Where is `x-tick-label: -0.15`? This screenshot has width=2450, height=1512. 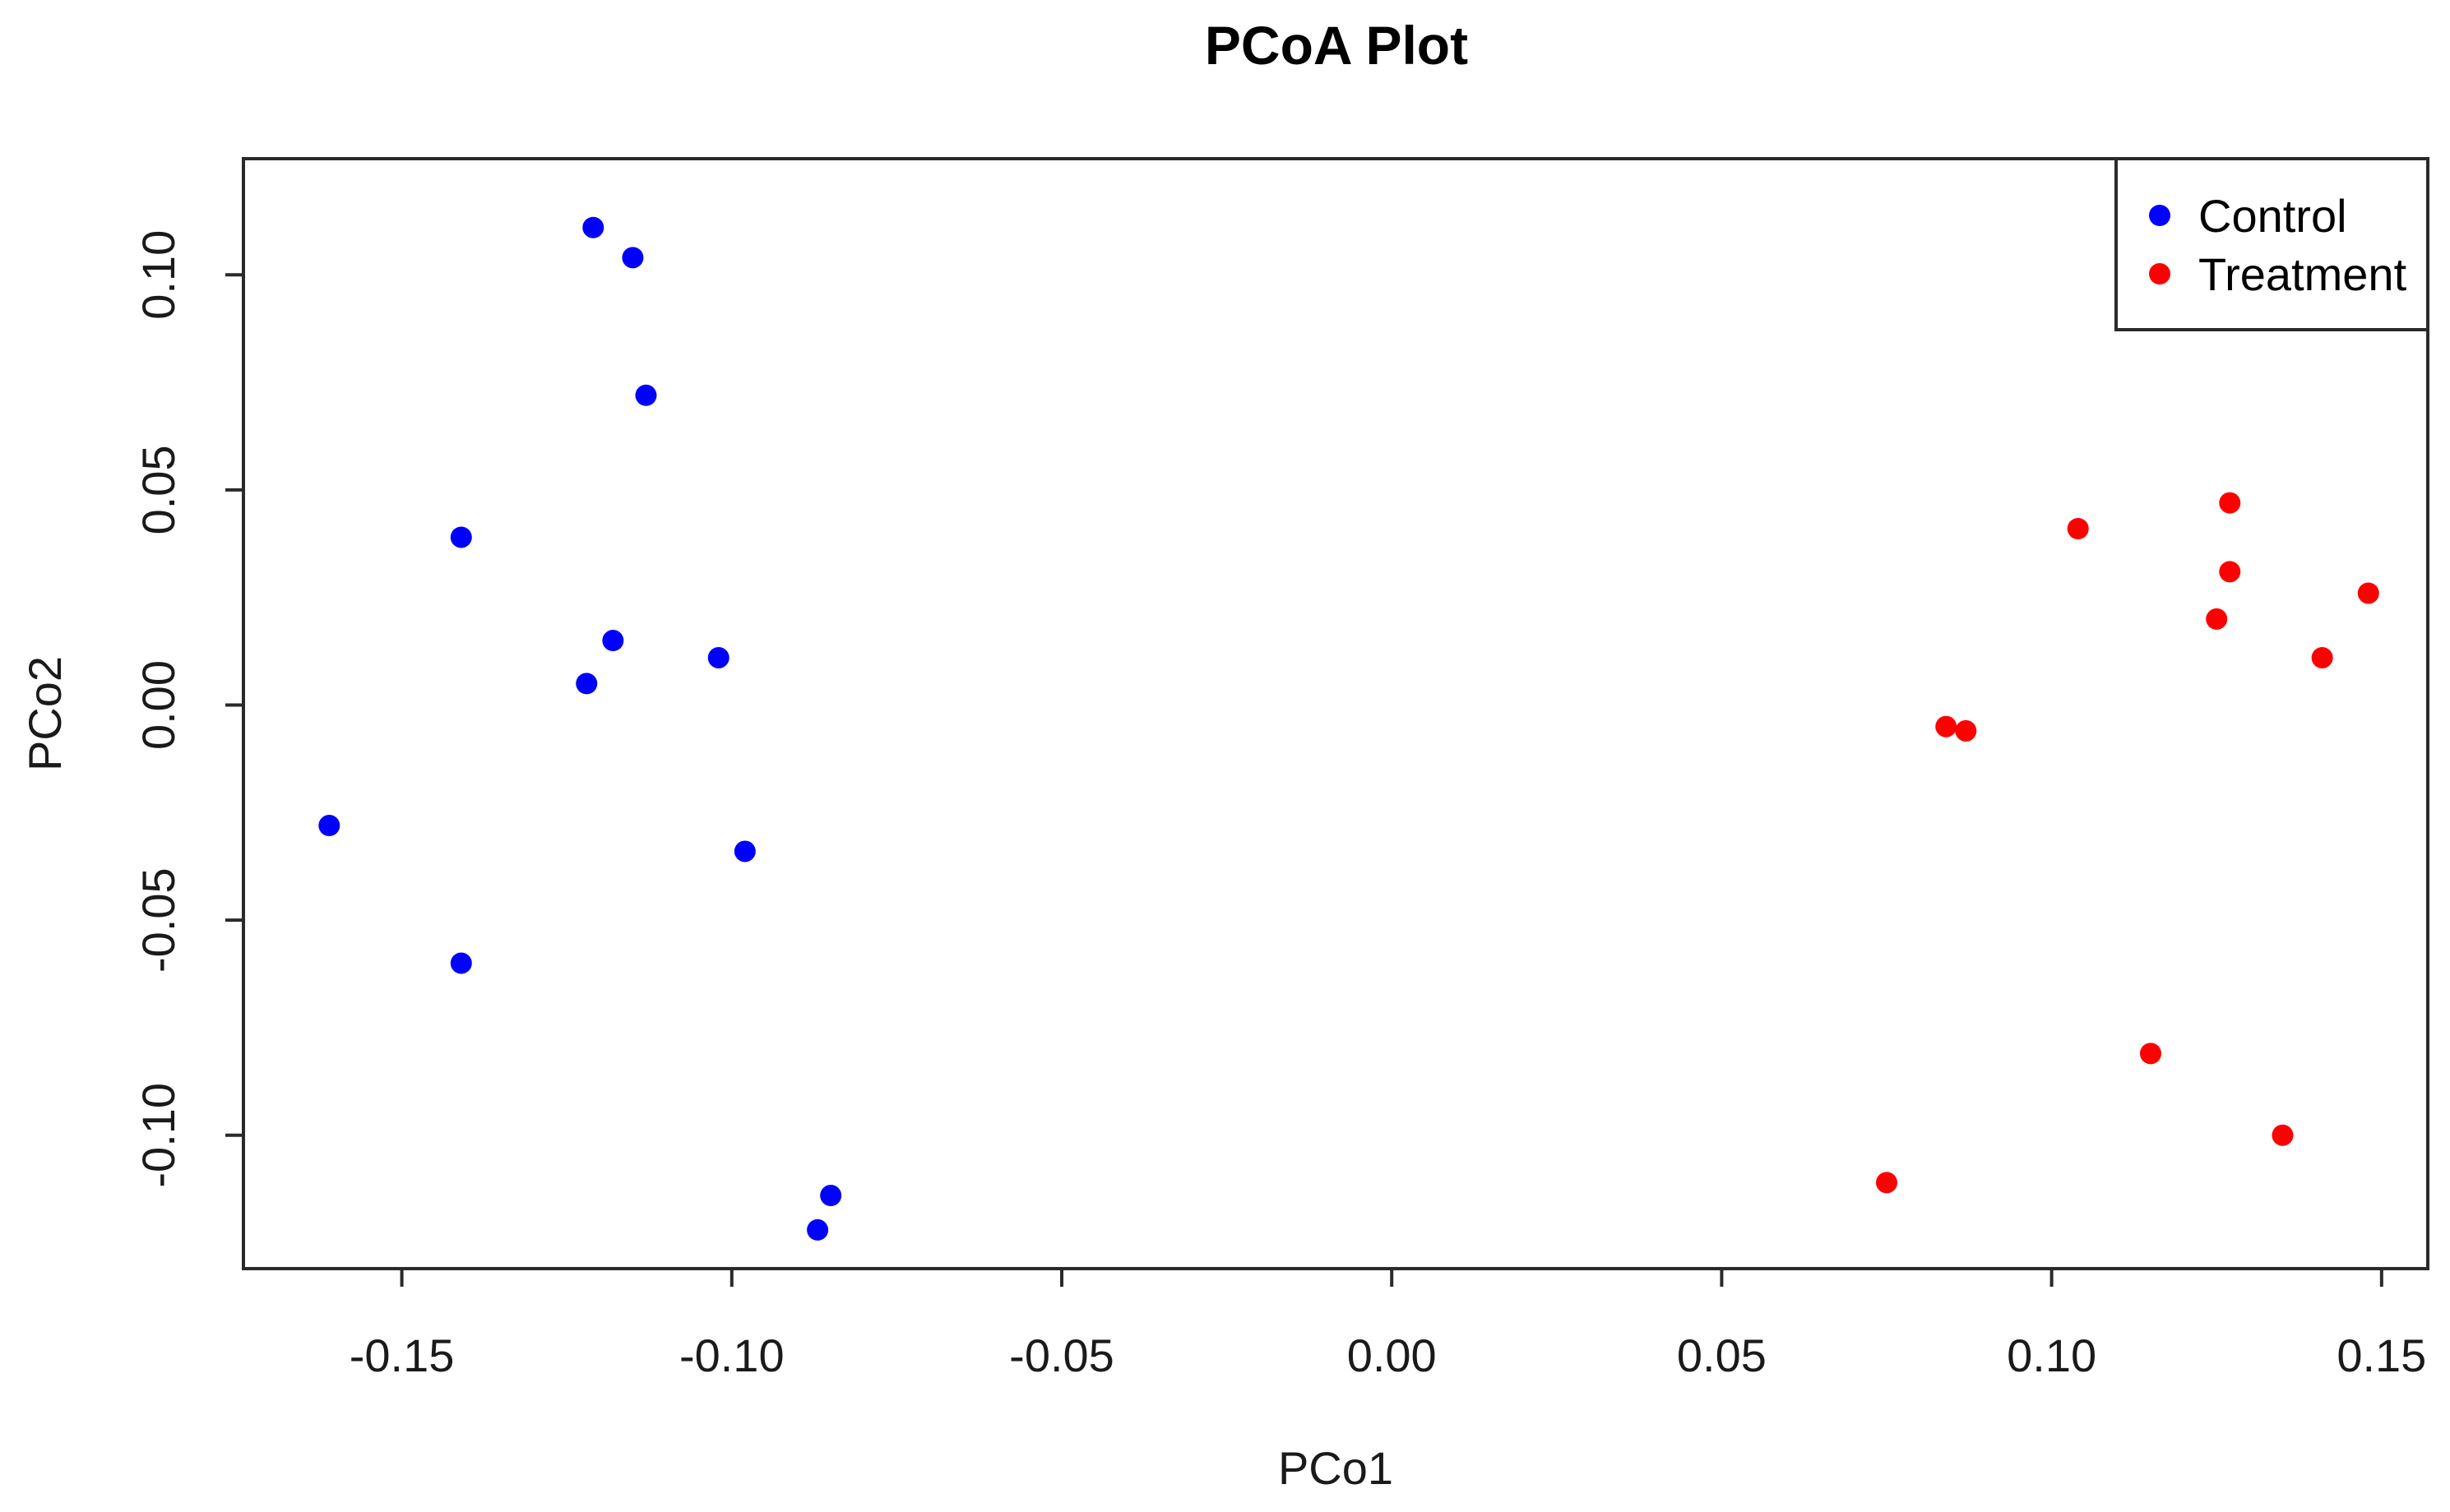
x-tick-label: -0.15 is located at coordinates (402, 1355).